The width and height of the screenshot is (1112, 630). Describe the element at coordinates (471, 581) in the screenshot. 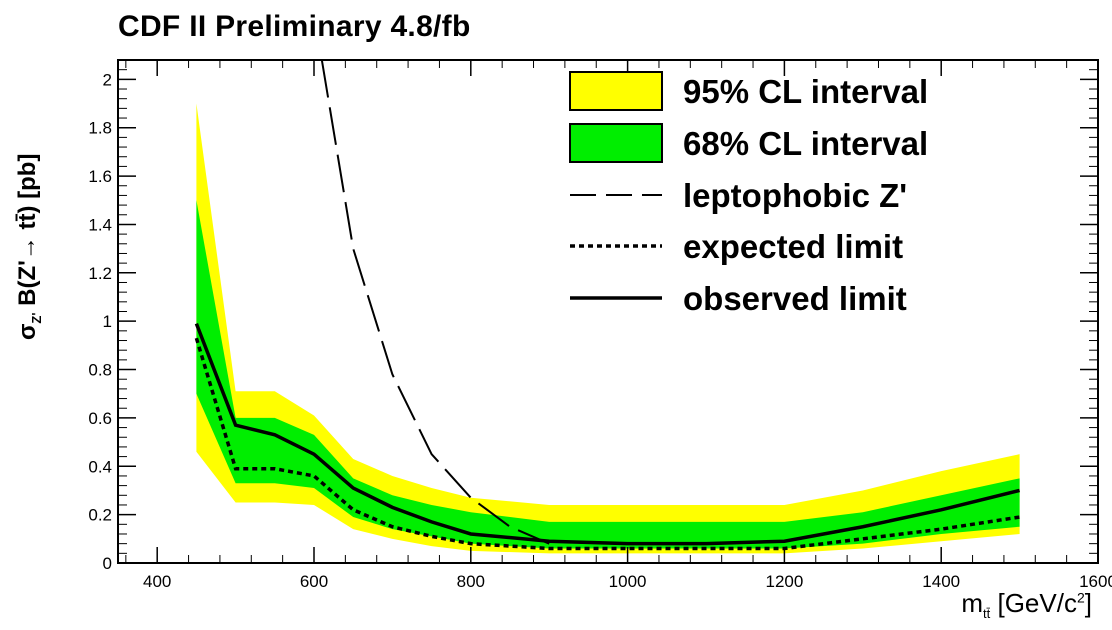

I see `x-tick-label: 800` at that location.